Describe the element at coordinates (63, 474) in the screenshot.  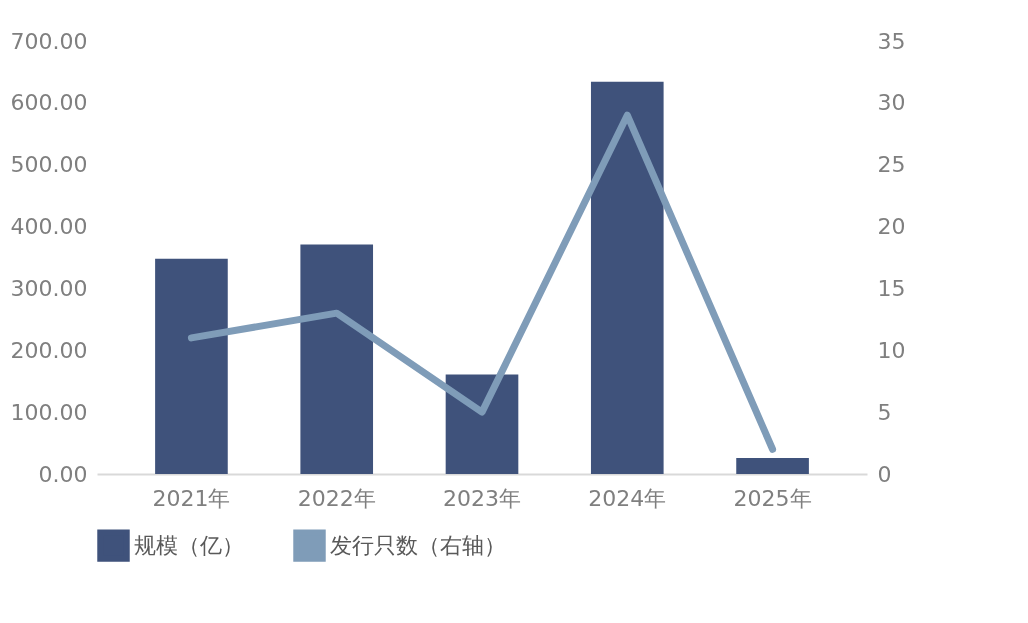
I see `y-tick-label: 0.00` at that location.